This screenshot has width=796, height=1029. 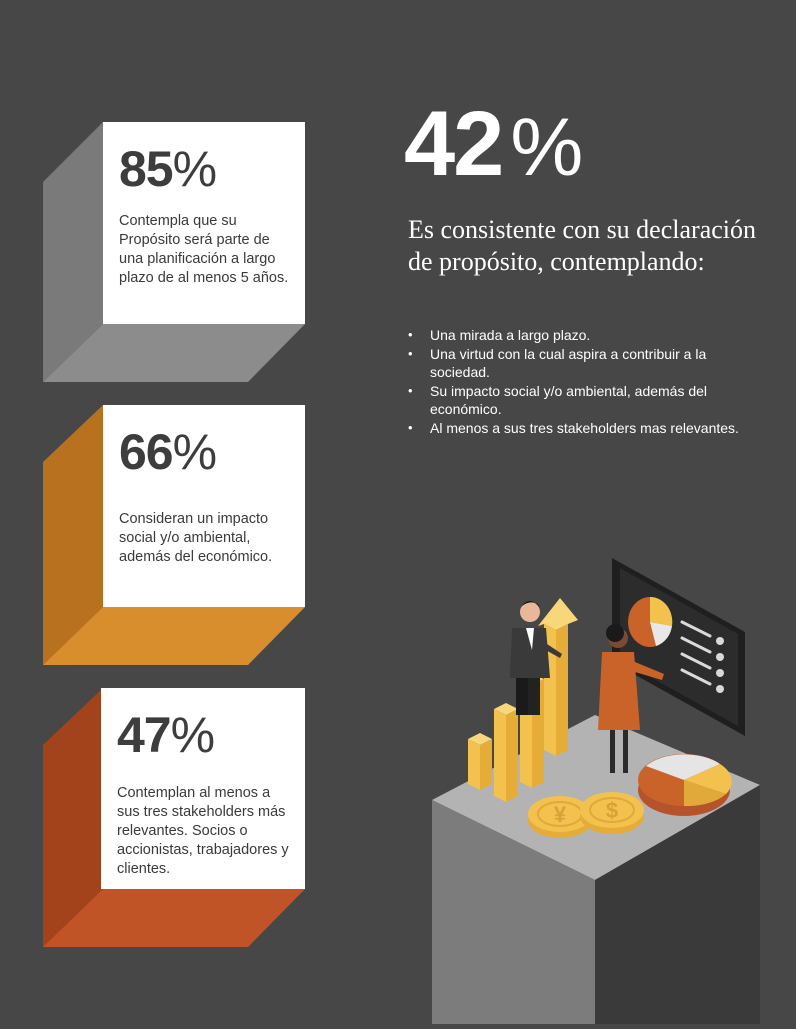 I want to click on presentation-screen, so click(x=678, y=647).